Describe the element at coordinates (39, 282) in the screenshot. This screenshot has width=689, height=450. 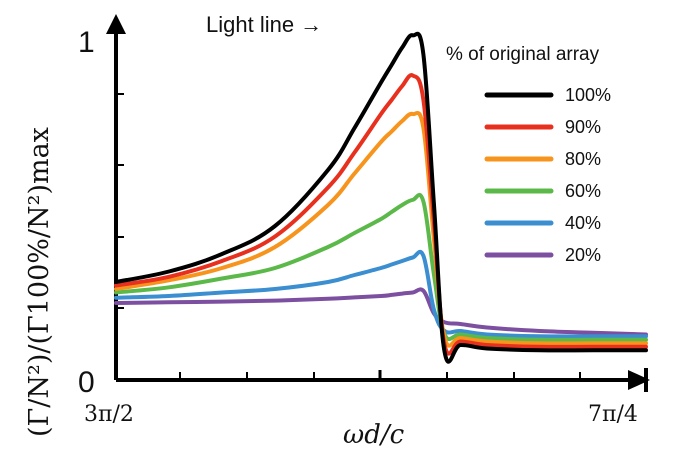
I see `y-axis-title: (Γ/N²)/(Γ100%/N²)max` at that location.